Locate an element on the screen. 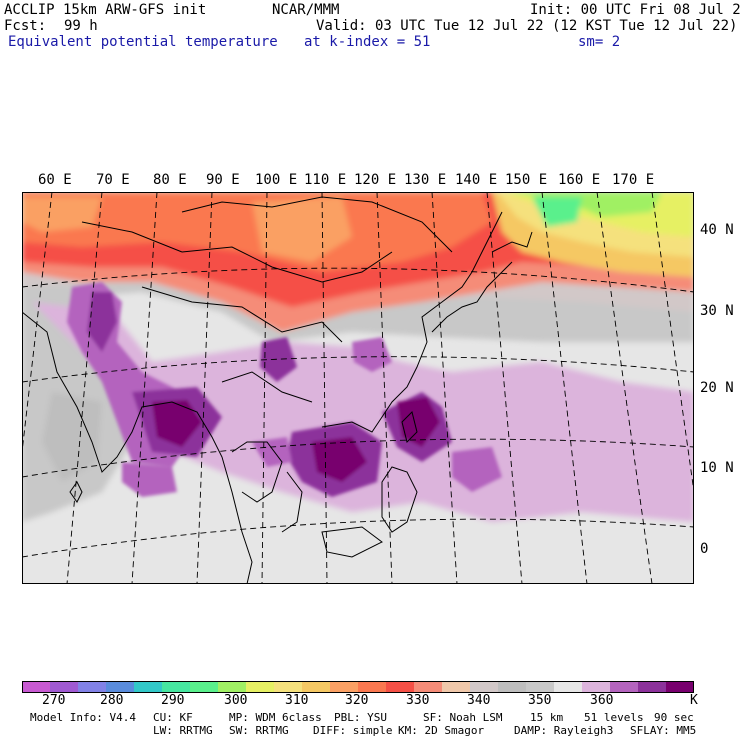 Image resolution: width=740 pixels, height=740 pixels. model-title: ACCLIP 15km ARW-GFS init is located at coordinates (105, 10).